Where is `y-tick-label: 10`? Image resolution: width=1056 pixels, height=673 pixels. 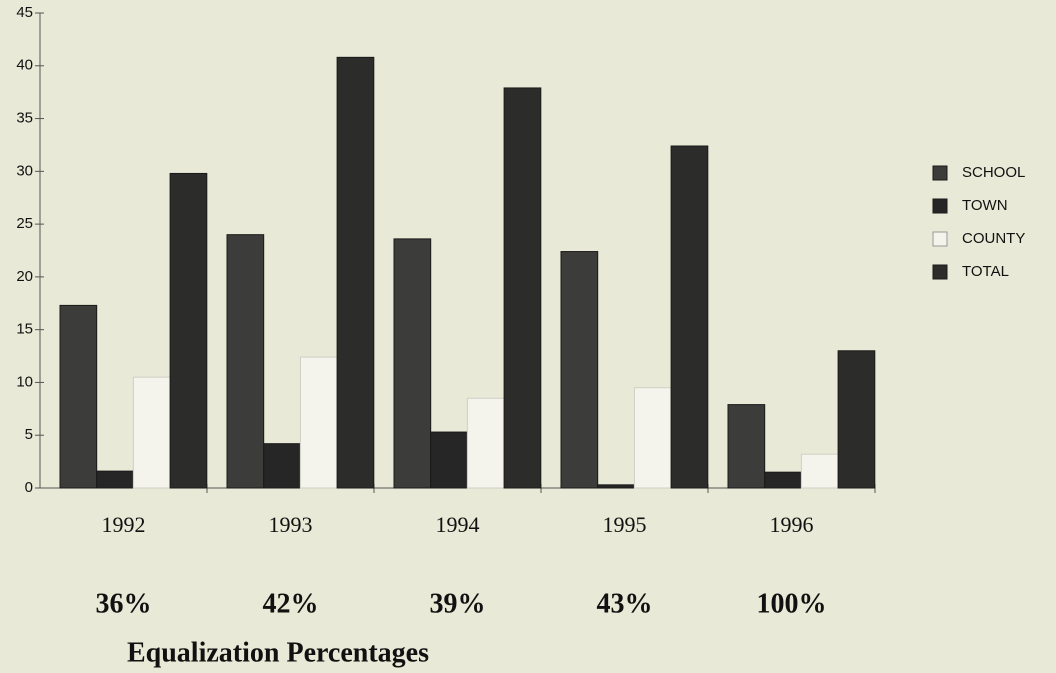 y-tick-label: 10 is located at coordinates (24, 381).